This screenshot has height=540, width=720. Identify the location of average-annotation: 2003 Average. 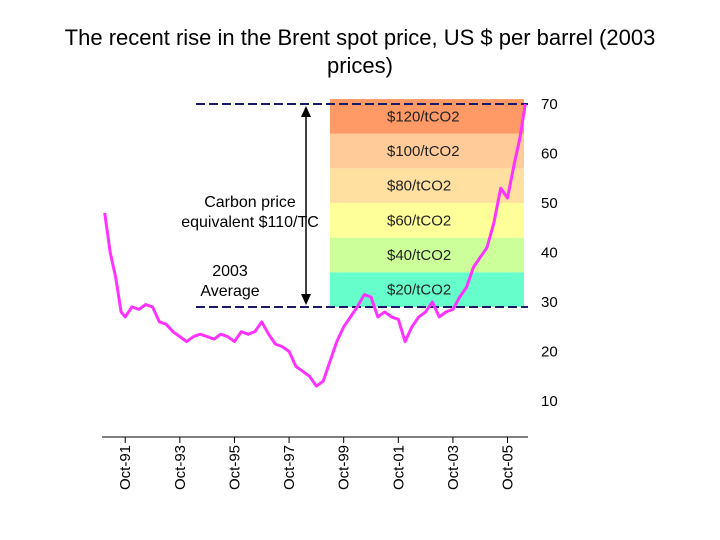
(230, 282).